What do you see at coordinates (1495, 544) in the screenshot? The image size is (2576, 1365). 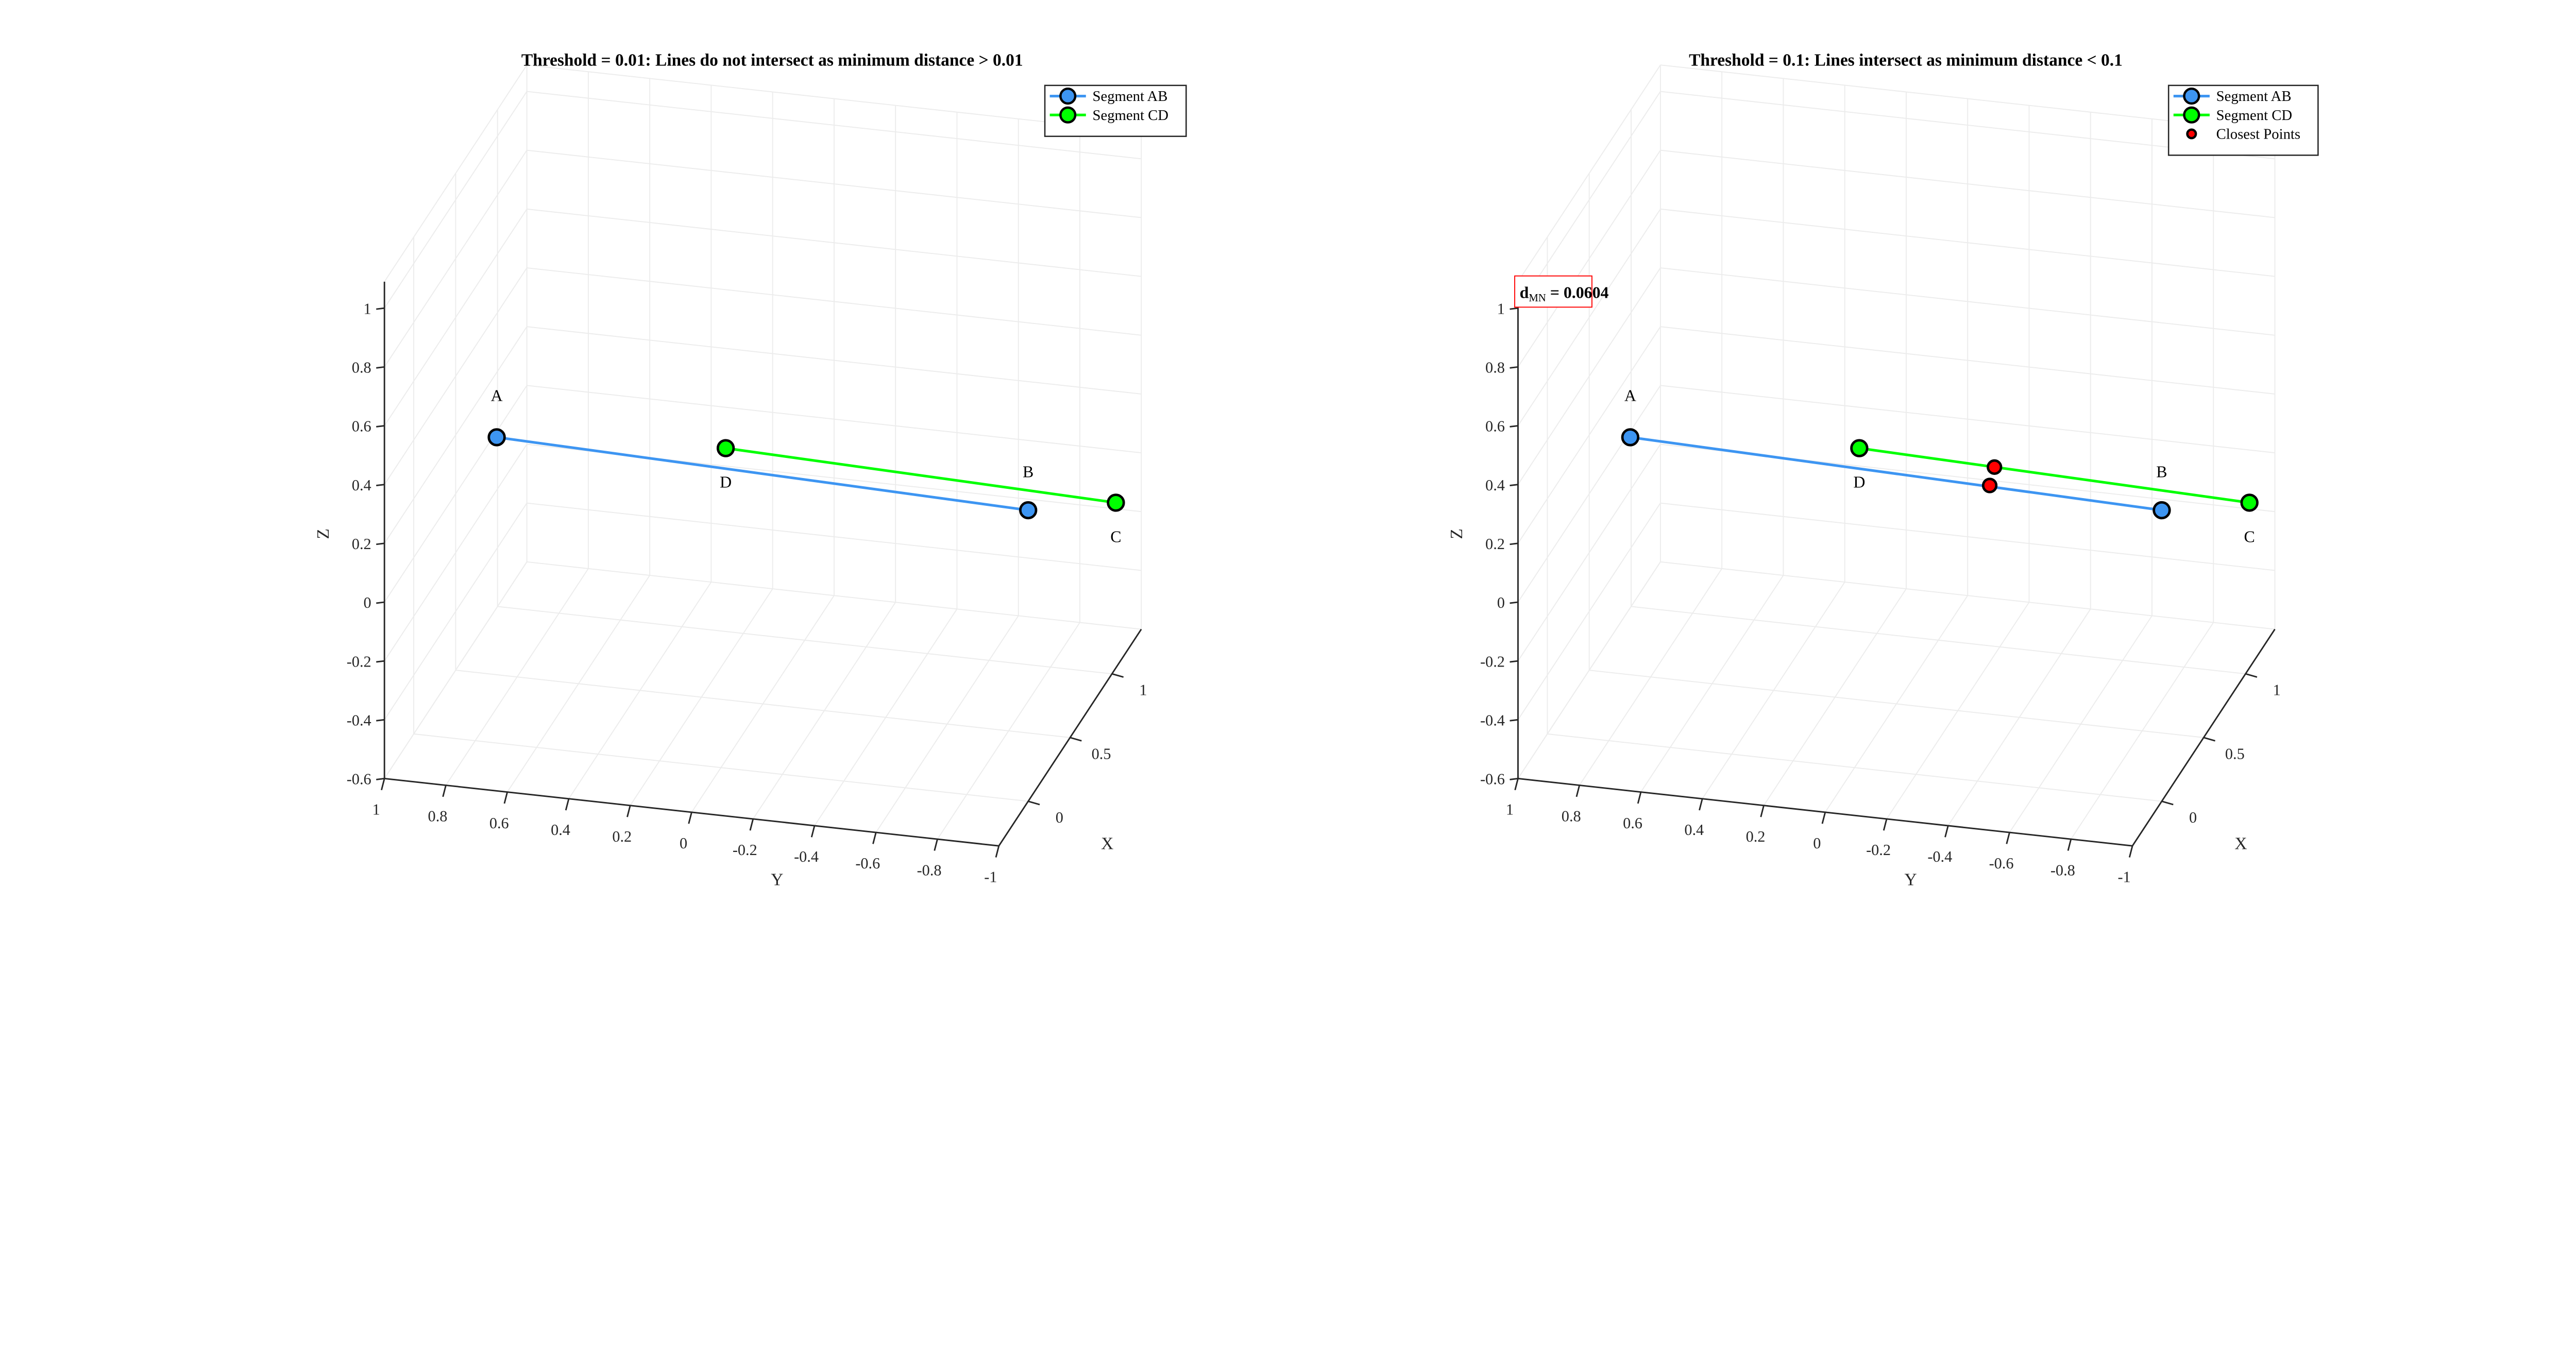 I see `z-tick-label: 0.2` at bounding box center [1495, 544].